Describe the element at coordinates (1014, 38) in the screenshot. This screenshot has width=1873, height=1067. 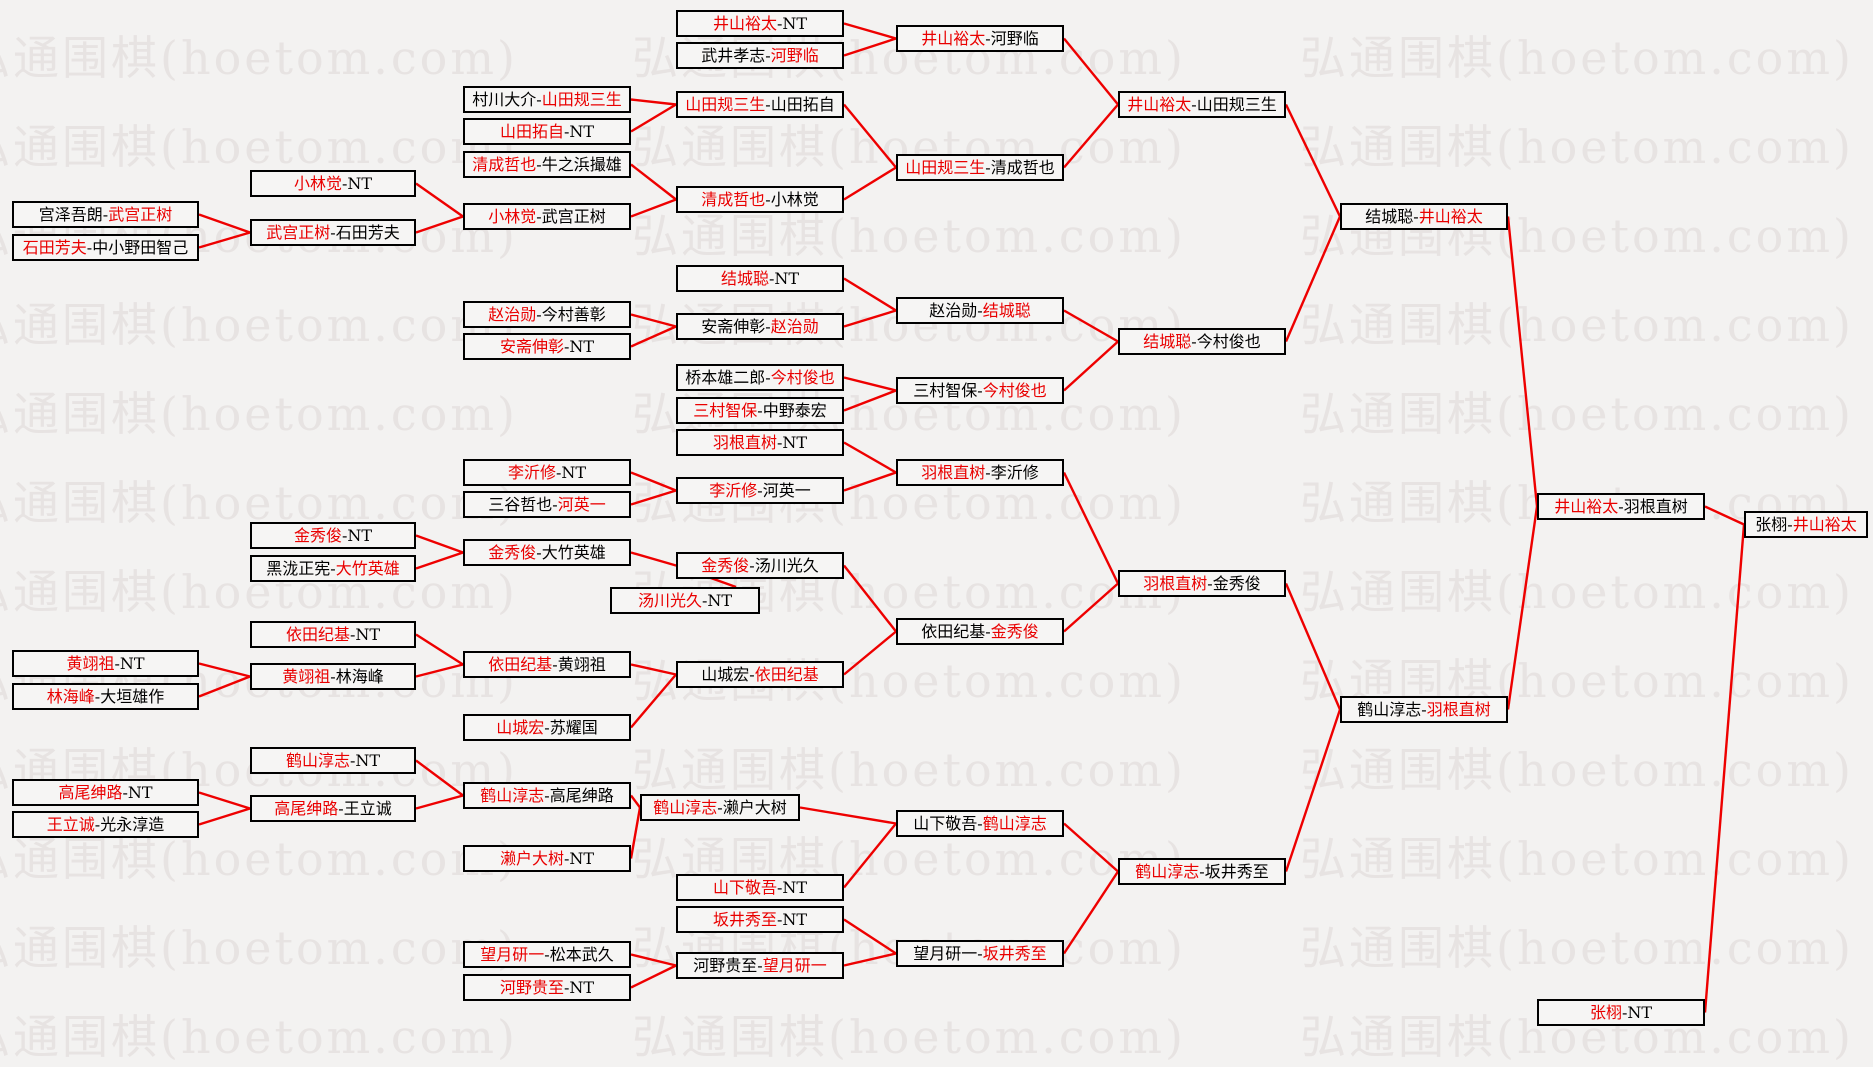
I see `player-name: 河野临` at that location.